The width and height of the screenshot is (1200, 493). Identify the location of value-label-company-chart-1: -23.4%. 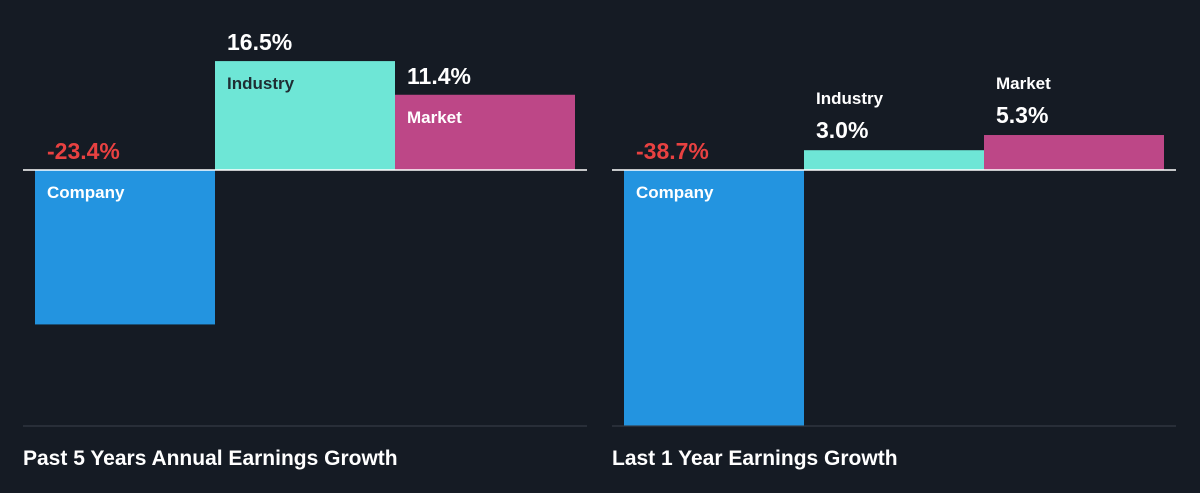
(83, 151).